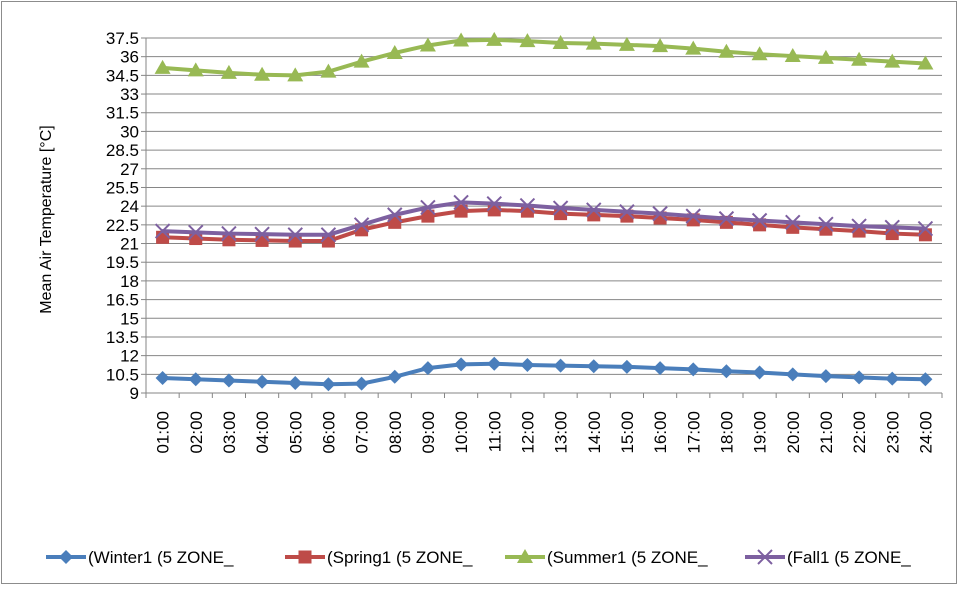  What do you see at coordinates (129, 169) in the screenshot?
I see `y-tick-label: 27` at bounding box center [129, 169].